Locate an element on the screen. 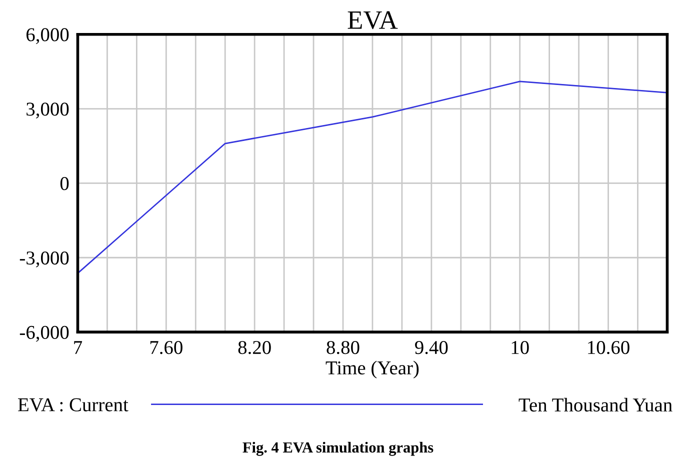  y-tick-label: -6,000 is located at coordinates (44, 334).